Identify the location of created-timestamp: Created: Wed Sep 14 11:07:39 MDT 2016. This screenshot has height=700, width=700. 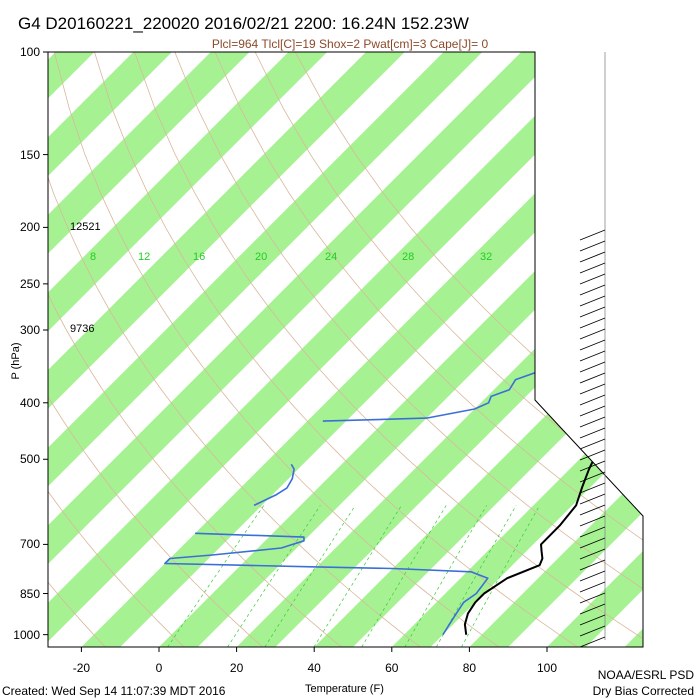
(114, 691).